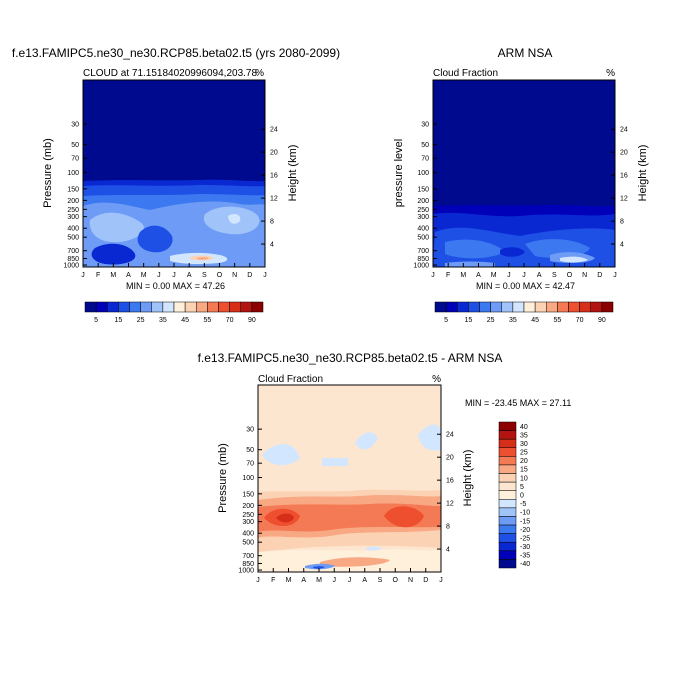 The width and height of the screenshot is (700, 700). I want to click on panel-model-ylabel: Pressure (mb), so click(48, 173).